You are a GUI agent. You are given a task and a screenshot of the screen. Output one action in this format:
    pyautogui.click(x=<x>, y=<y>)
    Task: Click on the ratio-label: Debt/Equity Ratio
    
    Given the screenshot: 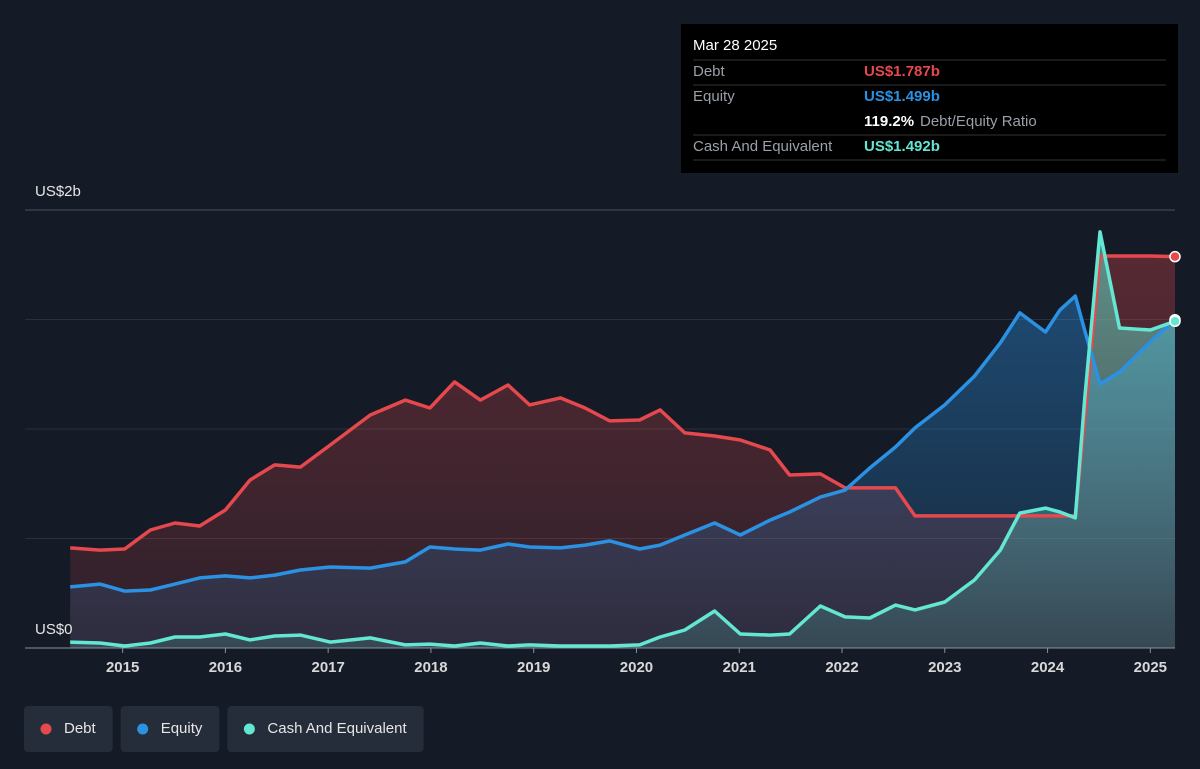 What is the action you would take?
    pyautogui.click(x=978, y=121)
    